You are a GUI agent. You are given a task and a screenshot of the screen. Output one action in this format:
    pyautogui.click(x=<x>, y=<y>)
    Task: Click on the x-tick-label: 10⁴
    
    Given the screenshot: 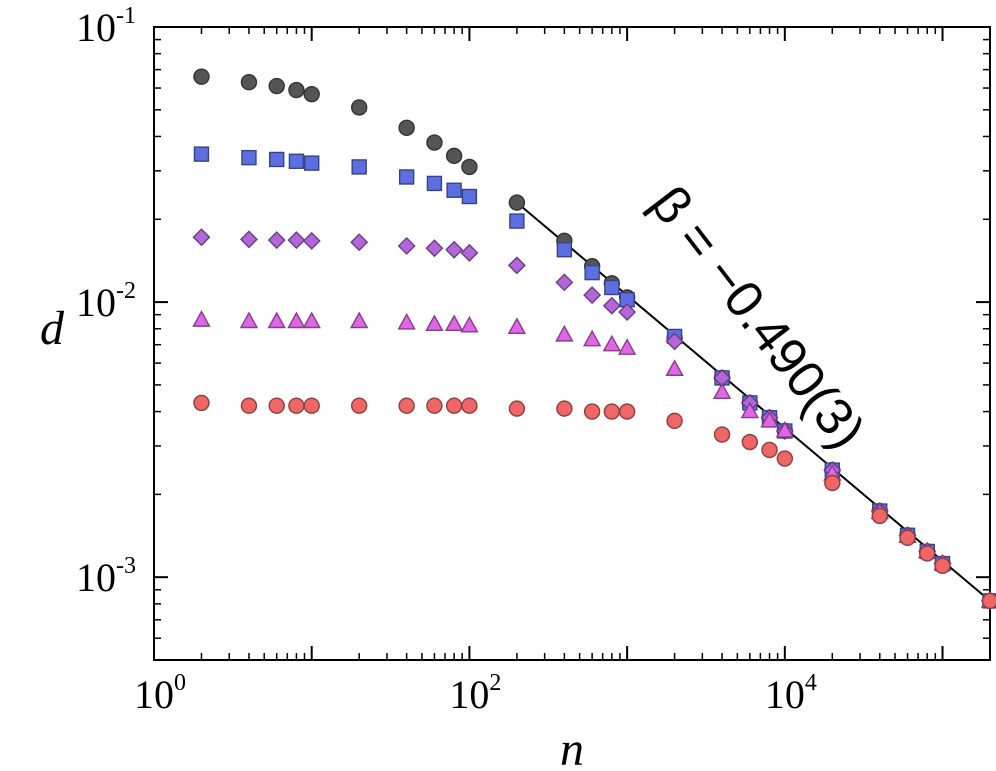 What is the action you would take?
    pyautogui.click(x=791, y=693)
    